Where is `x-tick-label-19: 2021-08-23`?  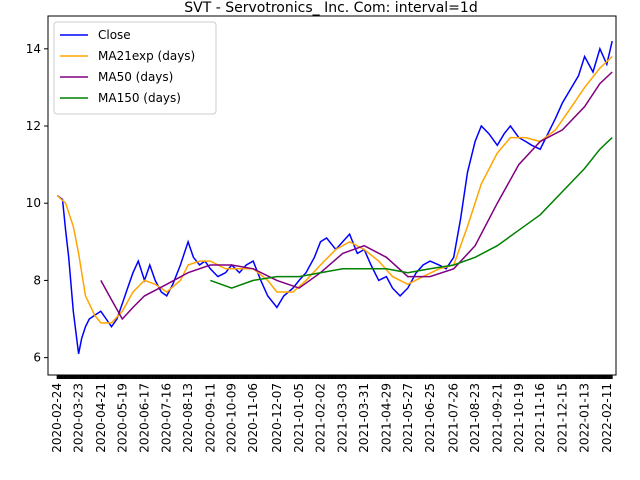 x-tick-label-19: 2021-08-23 is located at coordinates (475, 418).